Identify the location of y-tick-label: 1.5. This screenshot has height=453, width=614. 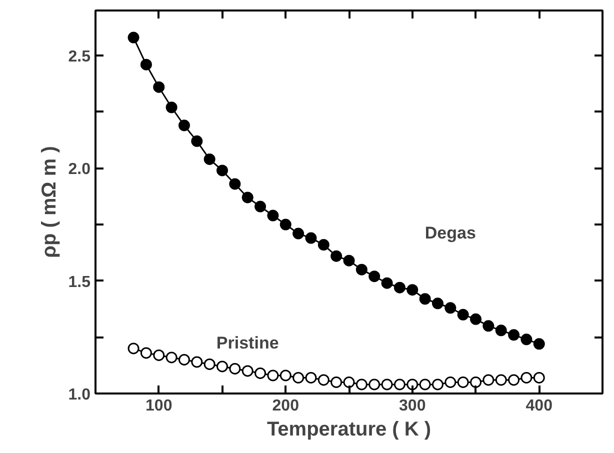
(79, 282).